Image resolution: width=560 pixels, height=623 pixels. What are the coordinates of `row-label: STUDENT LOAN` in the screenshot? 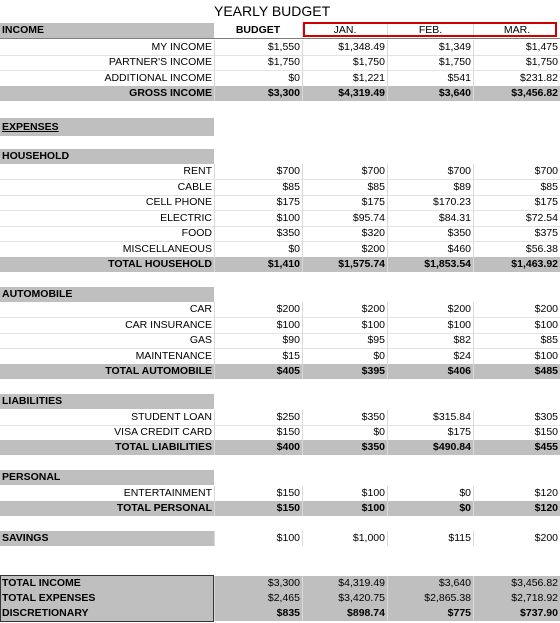 It's located at (171, 417).